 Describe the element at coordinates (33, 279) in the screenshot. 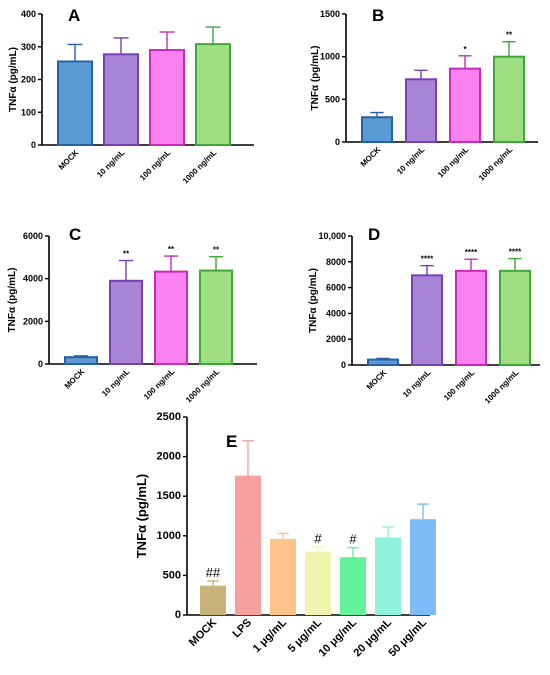

I see `panel-c-y-tick-label: 4000` at that location.